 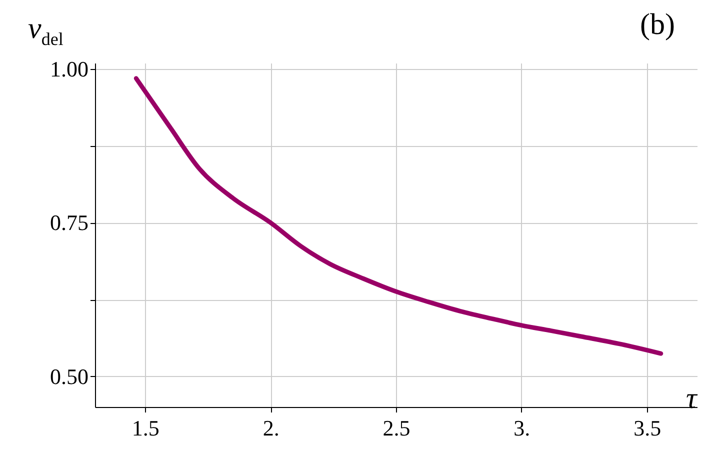 What do you see at coordinates (648, 428) in the screenshot?
I see `x-tick-label: 3.5` at bounding box center [648, 428].